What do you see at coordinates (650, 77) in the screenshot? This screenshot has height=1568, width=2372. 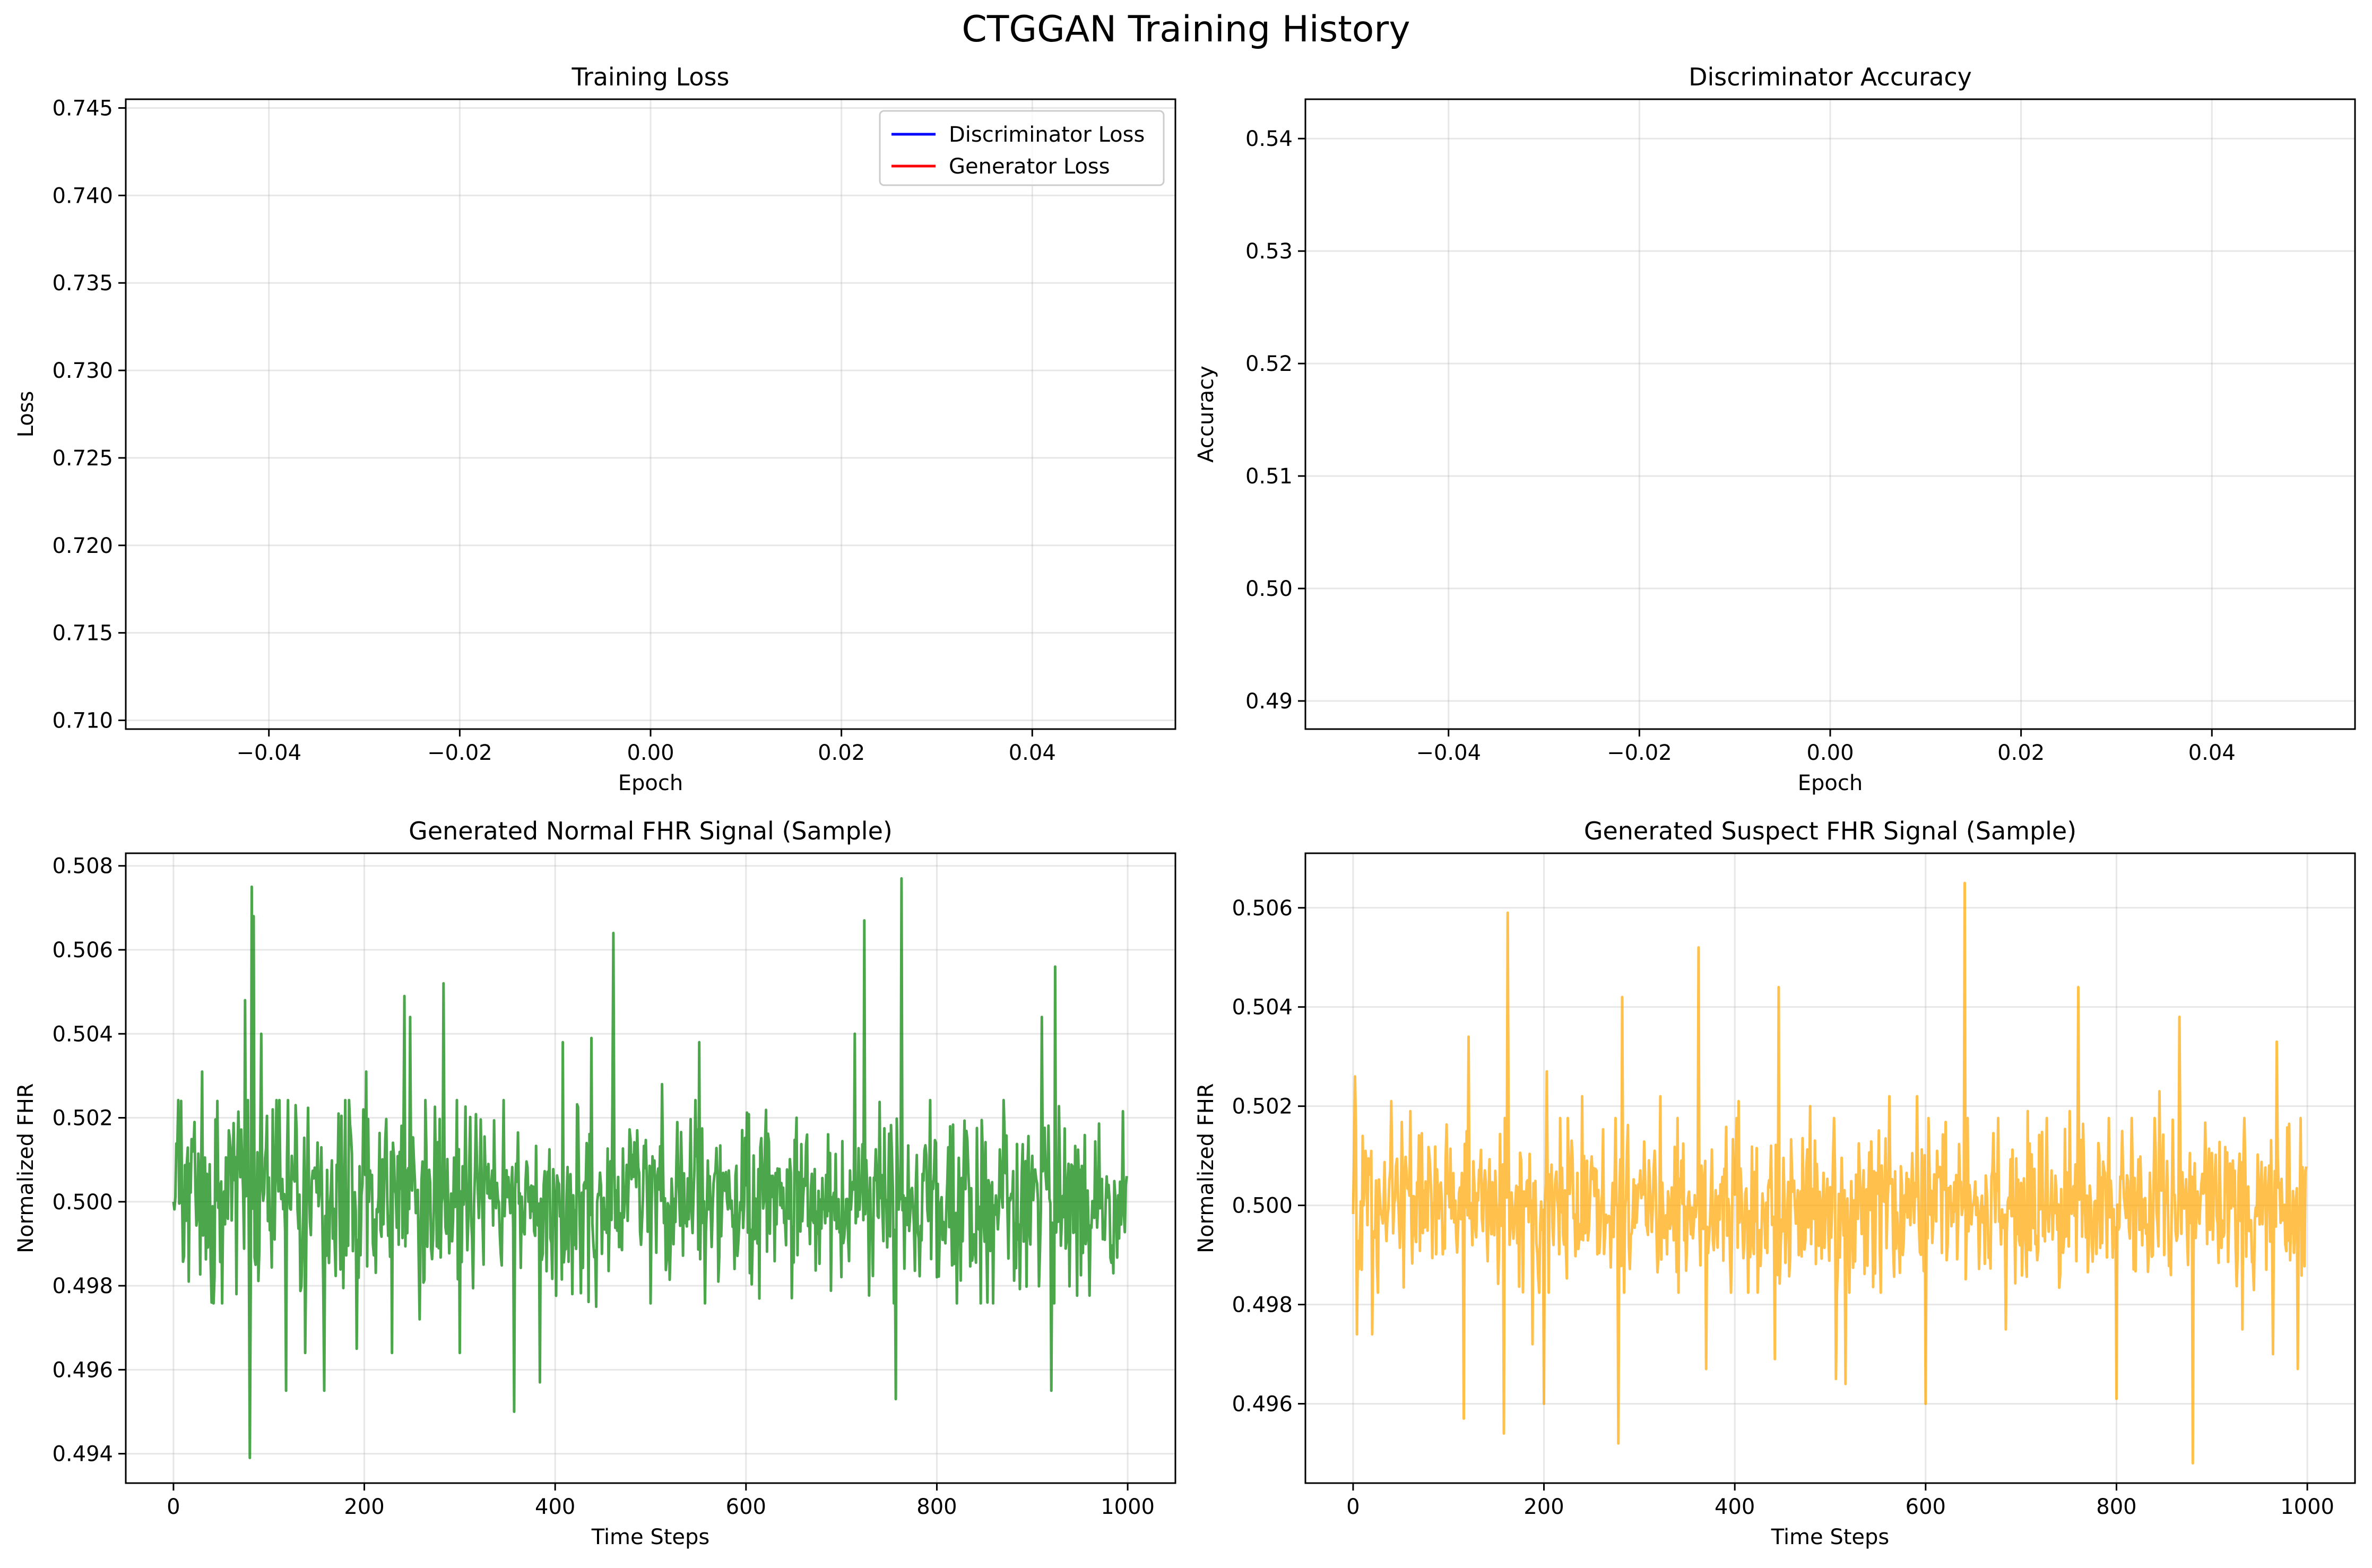 I see `chart-title: Training Loss` at bounding box center [650, 77].